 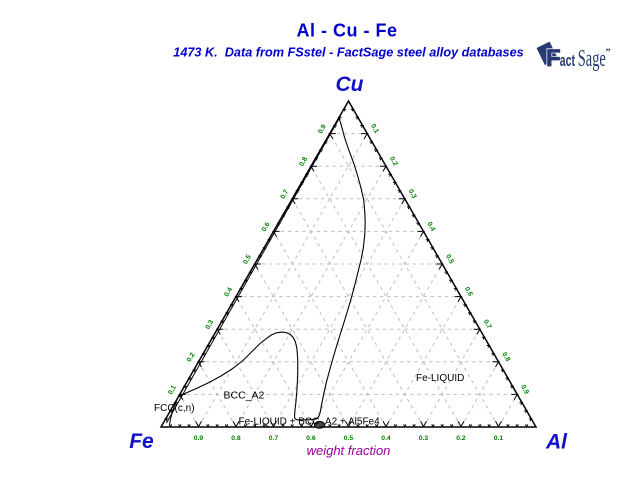 What do you see at coordinates (556, 442) in the screenshot?
I see `svg-text: Al` at bounding box center [556, 442].